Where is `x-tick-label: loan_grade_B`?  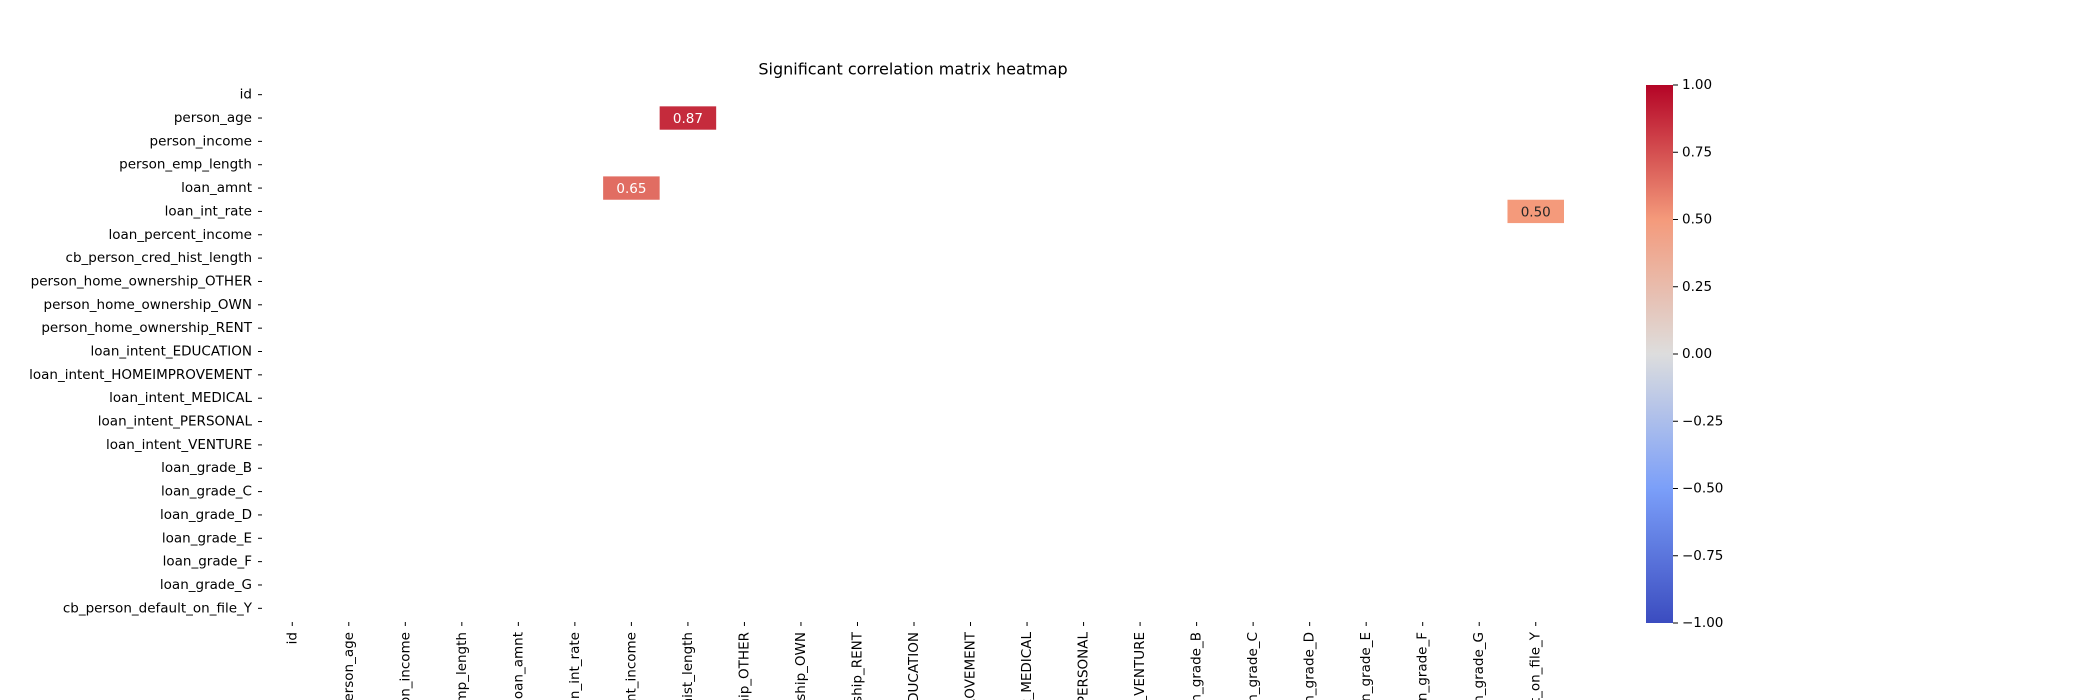 x-tick-label: loan_grade_B is located at coordinates (1197, 666).